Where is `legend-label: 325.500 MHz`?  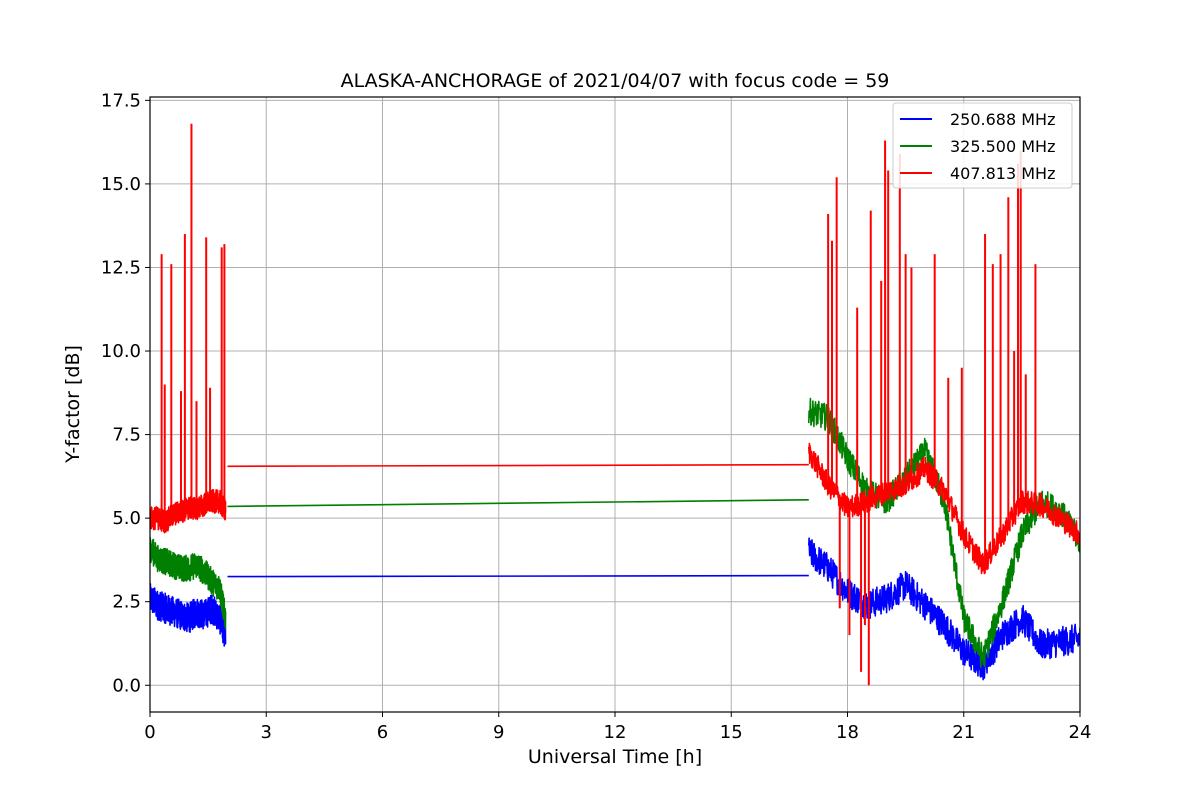
legend-label: 325.500 MHz is located at coordinates (1002, 146).